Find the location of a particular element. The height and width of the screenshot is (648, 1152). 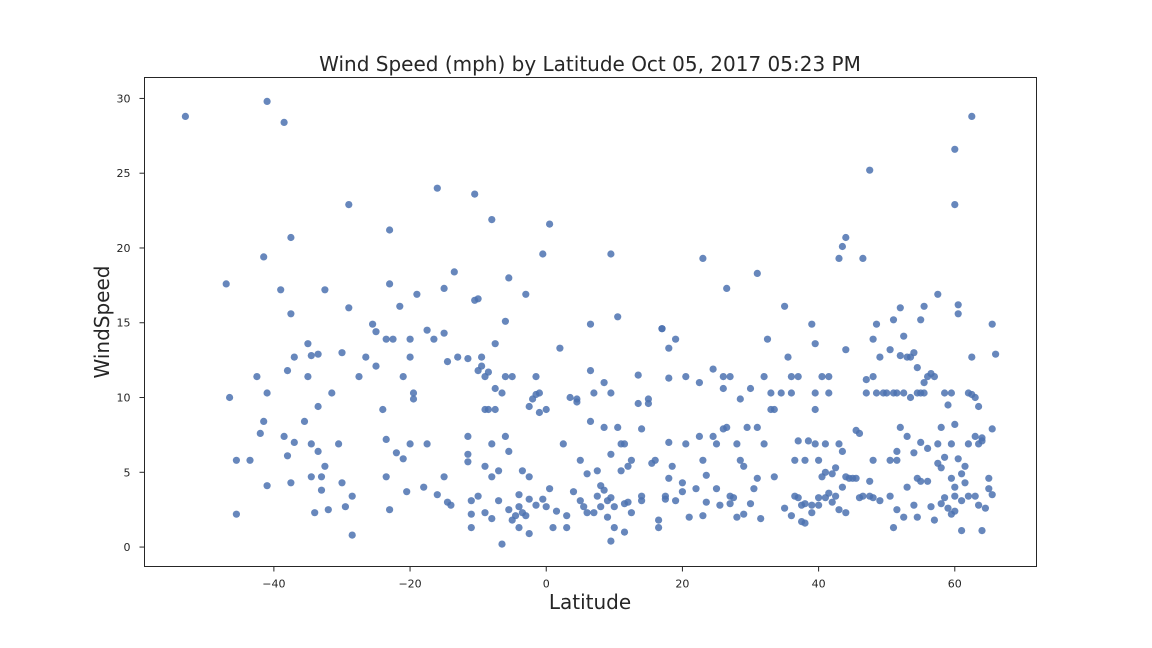

y-tick-label: 5 is located at coordinates (127, 472).